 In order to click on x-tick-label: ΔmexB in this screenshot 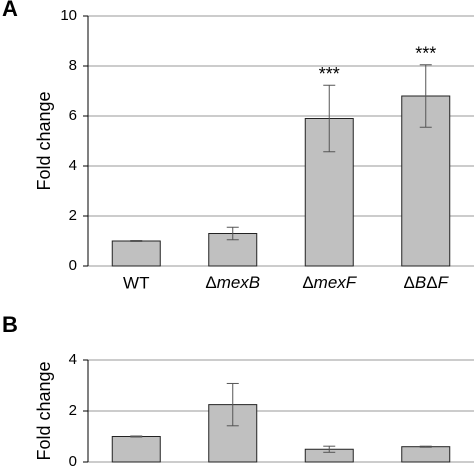, I will do `click(232, 282)`.